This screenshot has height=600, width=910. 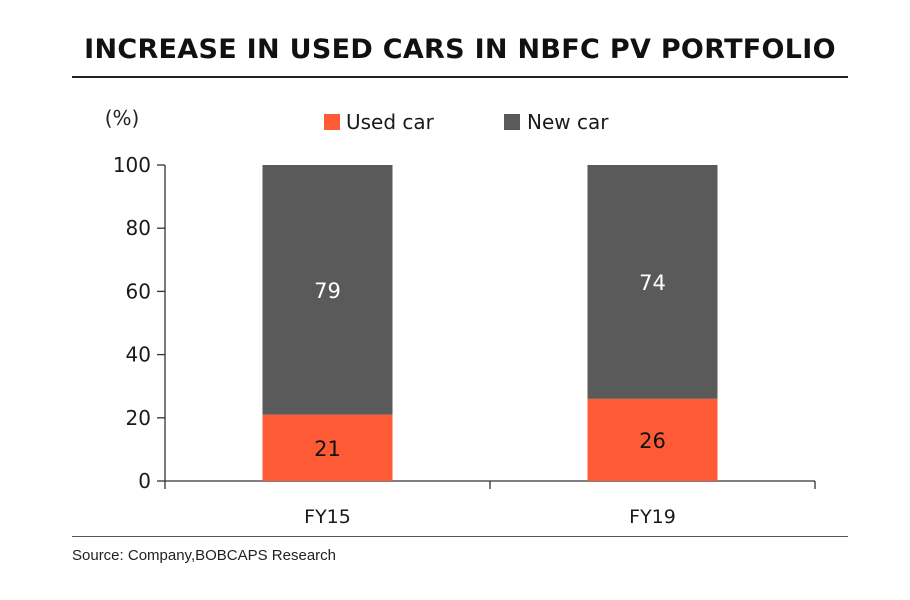 I want to click on data-label-new-car-fy19: 74, so click(x=652, y=283).